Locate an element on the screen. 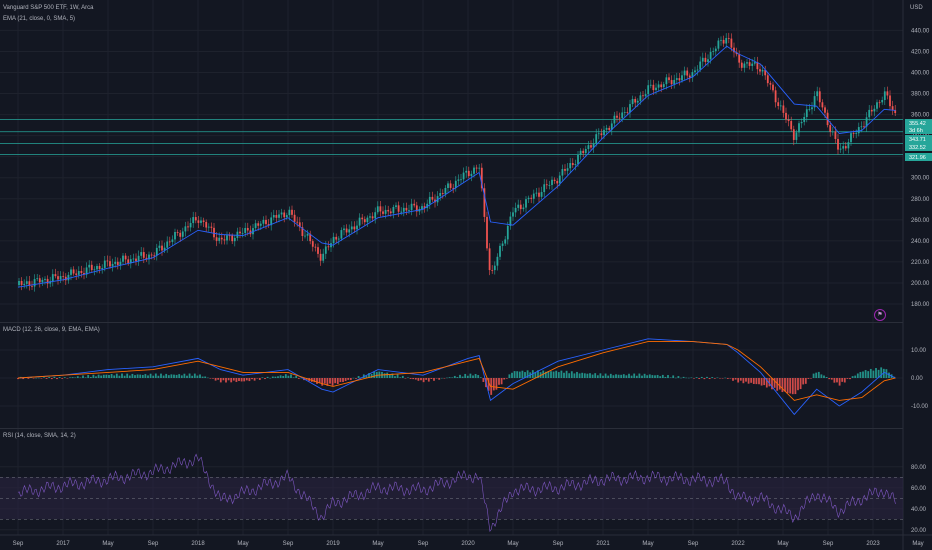  rsi-indicator-label: RSI (14, close, SMA, 14, 2) is located at coordinates (39, 436).